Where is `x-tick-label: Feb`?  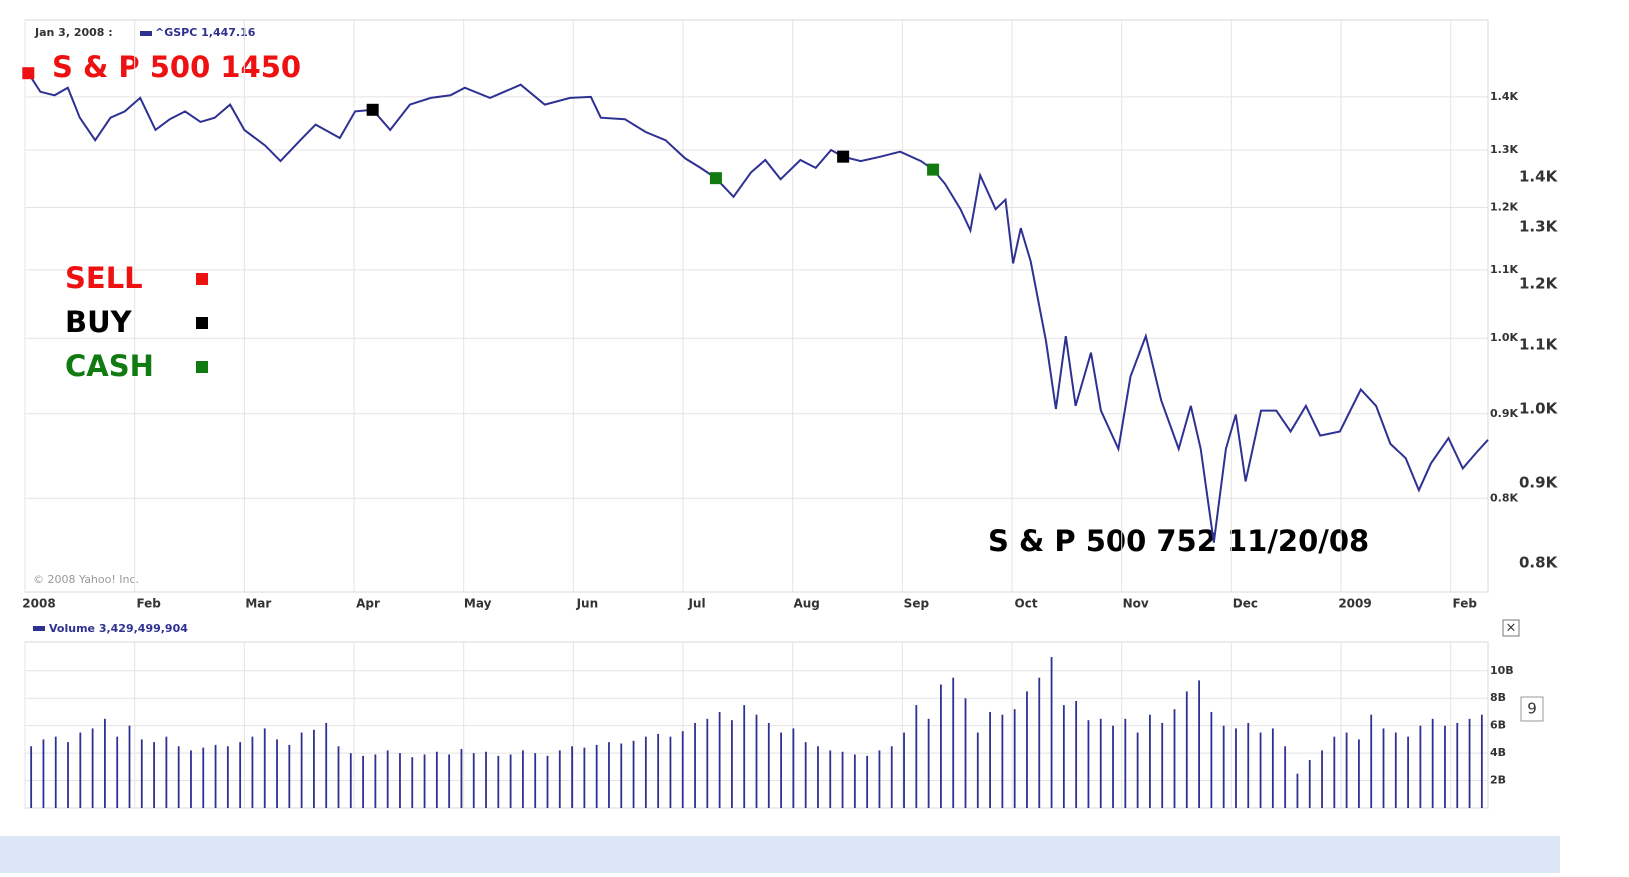
x-tick-label: Feb is located at coordinates (148, 604).